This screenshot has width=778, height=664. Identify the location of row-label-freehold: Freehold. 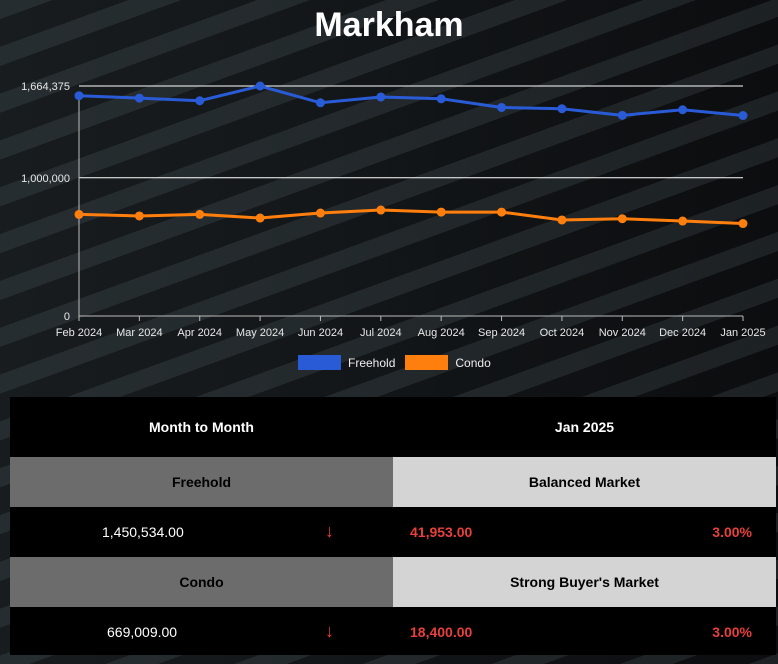
(201, 482).